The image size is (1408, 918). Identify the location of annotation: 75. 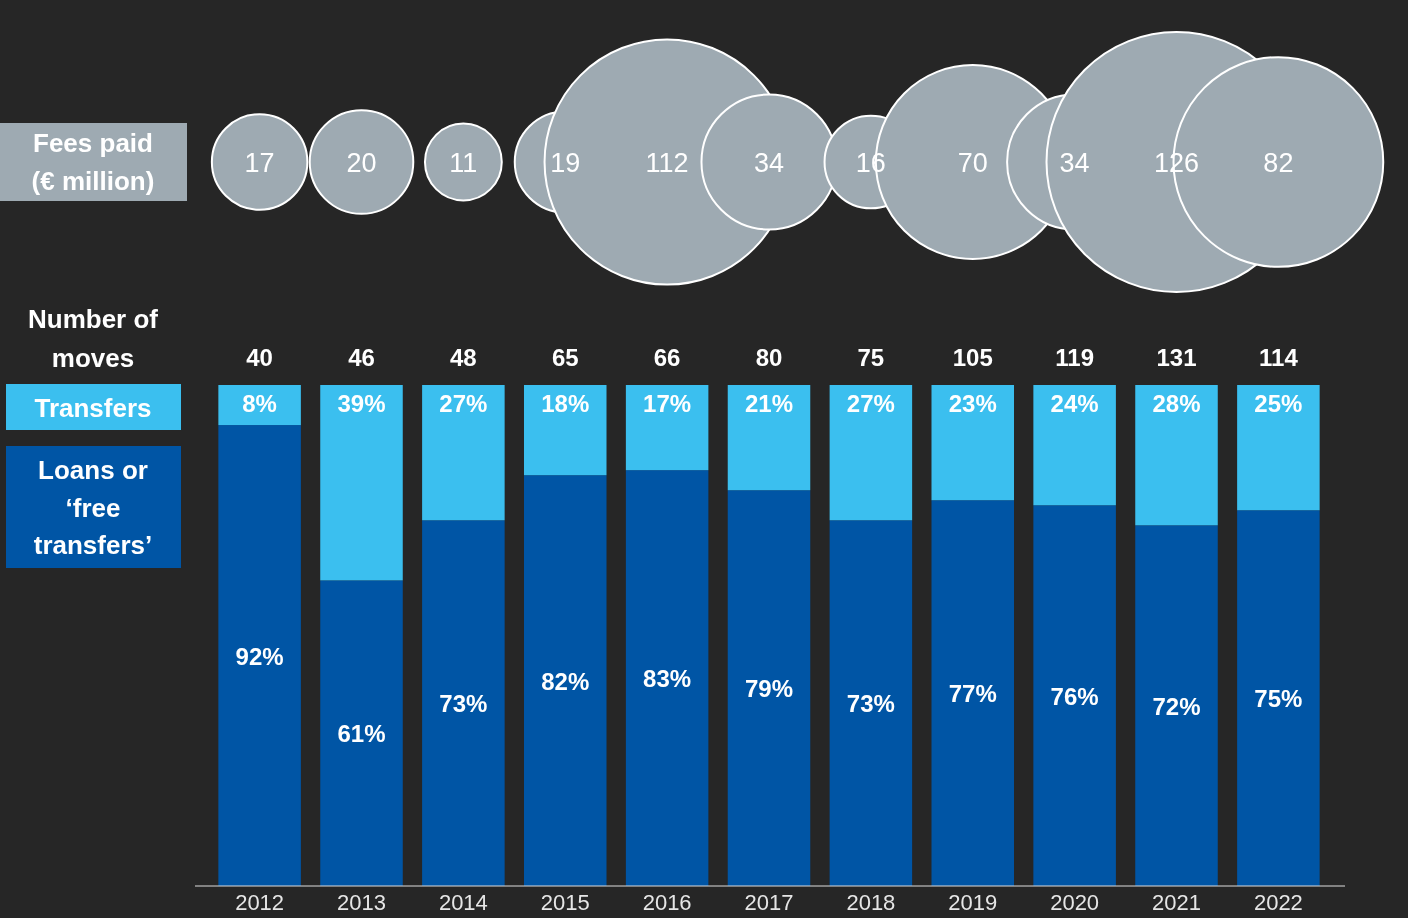
(871, 357).